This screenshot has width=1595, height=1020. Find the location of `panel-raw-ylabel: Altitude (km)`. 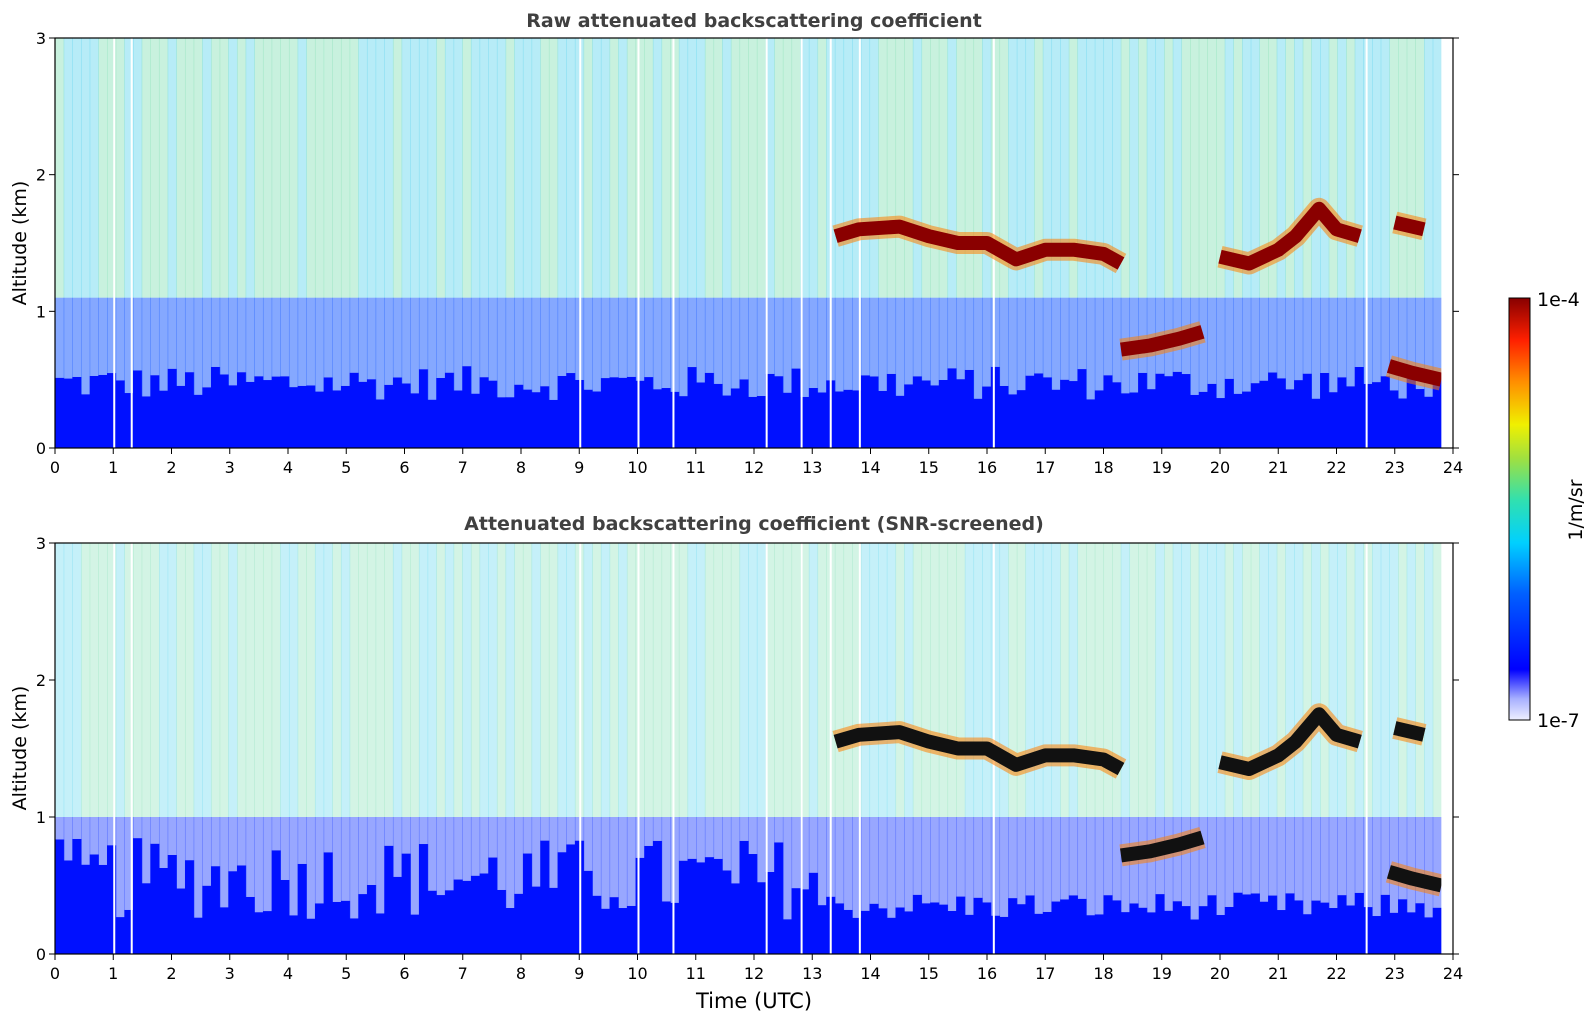

panel-raw-ylabel: Altitude (km) is located at coordinates (20, 243).